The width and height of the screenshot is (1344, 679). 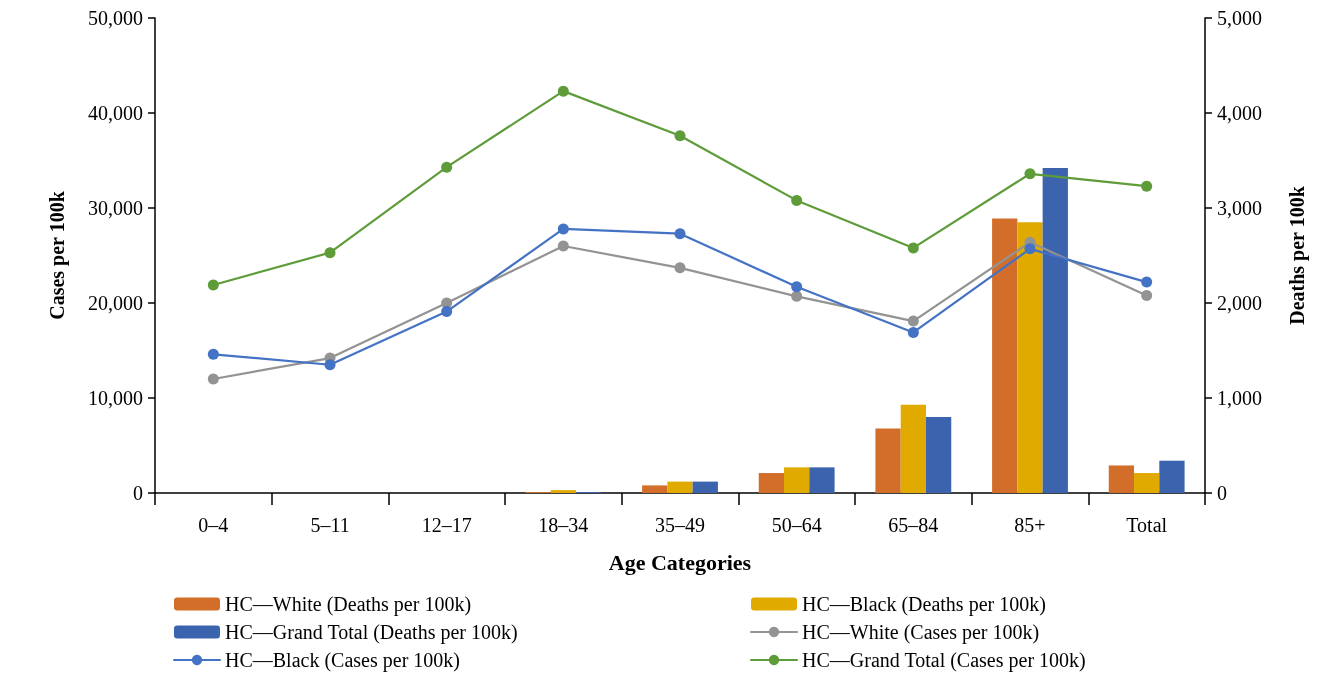 I want to click on y2-tick-label: 2,000, so click(x=1239, y=303).